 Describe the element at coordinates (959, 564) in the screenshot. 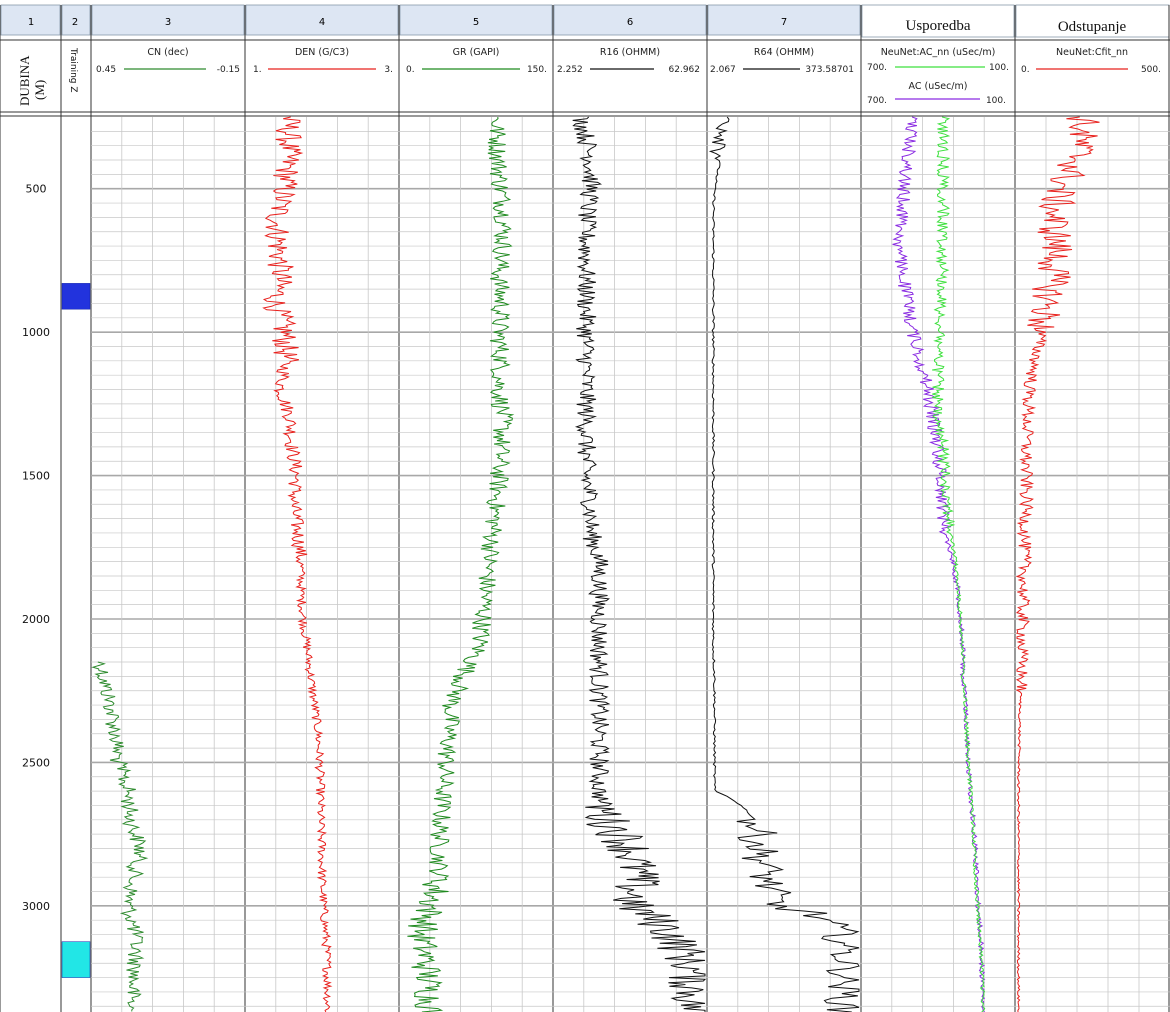

I see `ac-nn-curve` at that location.